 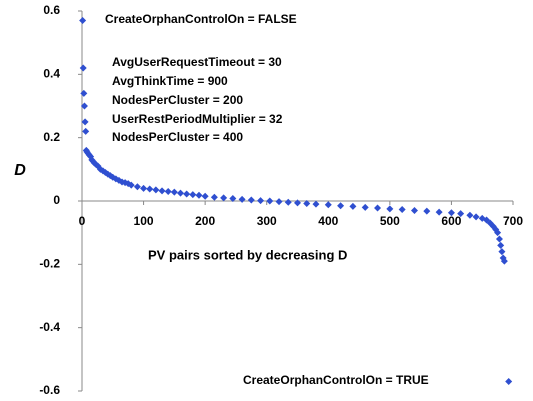 What do you see at coordinates (49, 264) in the screenshot?
I see `y-tick-label: -0.2` at bounding box center [49, 264].